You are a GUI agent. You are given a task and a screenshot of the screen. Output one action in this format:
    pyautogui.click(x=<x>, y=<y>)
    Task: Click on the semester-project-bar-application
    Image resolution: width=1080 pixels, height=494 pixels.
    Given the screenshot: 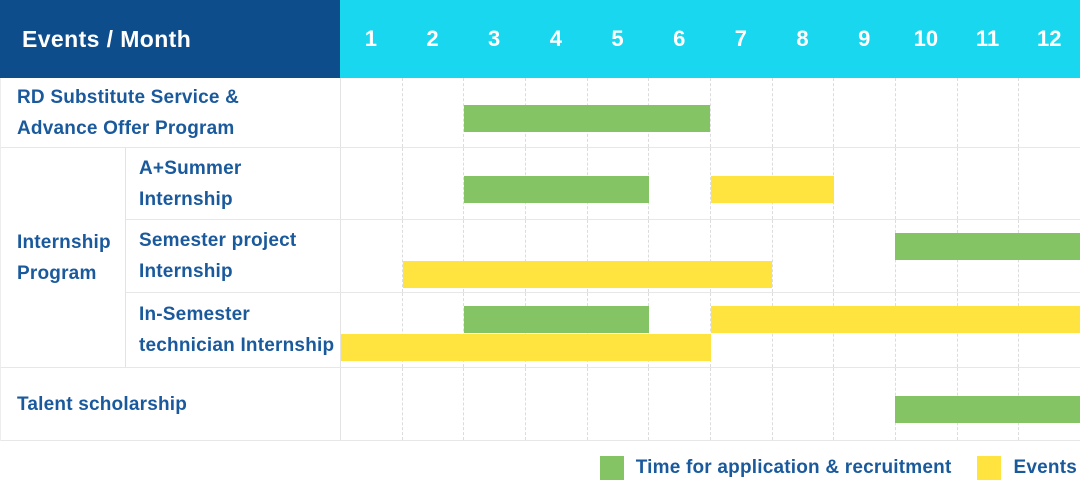 What is the action you would take?
    pyautogui.click(x=987, y=246)
    